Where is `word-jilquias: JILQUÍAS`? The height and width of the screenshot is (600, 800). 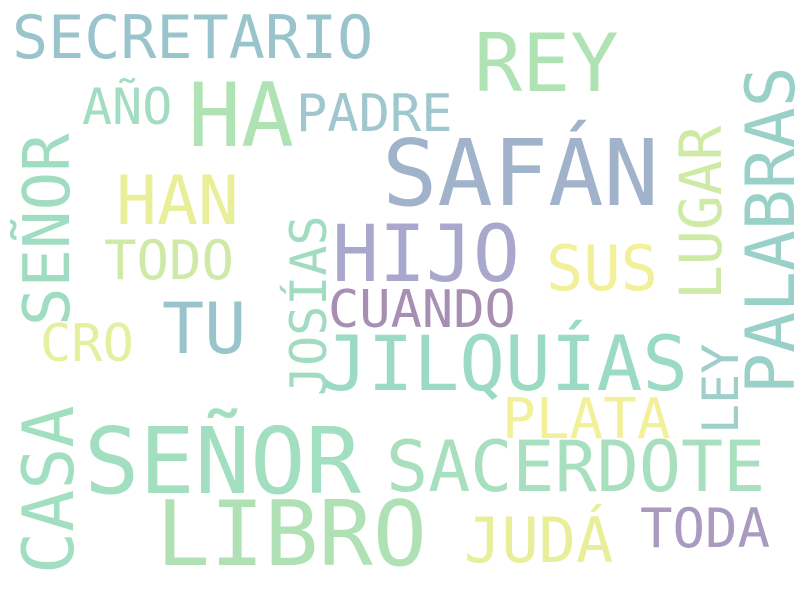
word-jilquias: JILQUÍAS is located at coordinates (505, 363).